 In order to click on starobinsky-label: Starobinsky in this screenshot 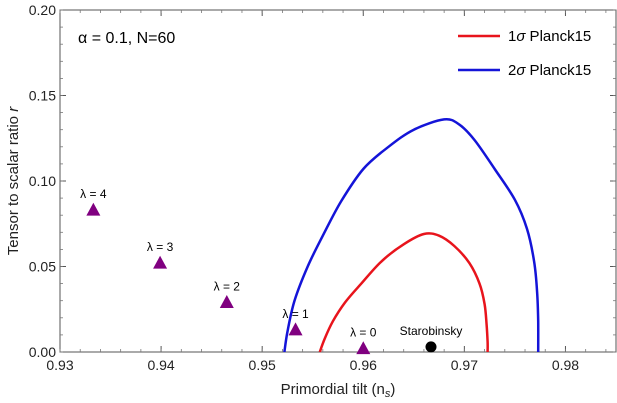, I will do `click(431, 331)`.